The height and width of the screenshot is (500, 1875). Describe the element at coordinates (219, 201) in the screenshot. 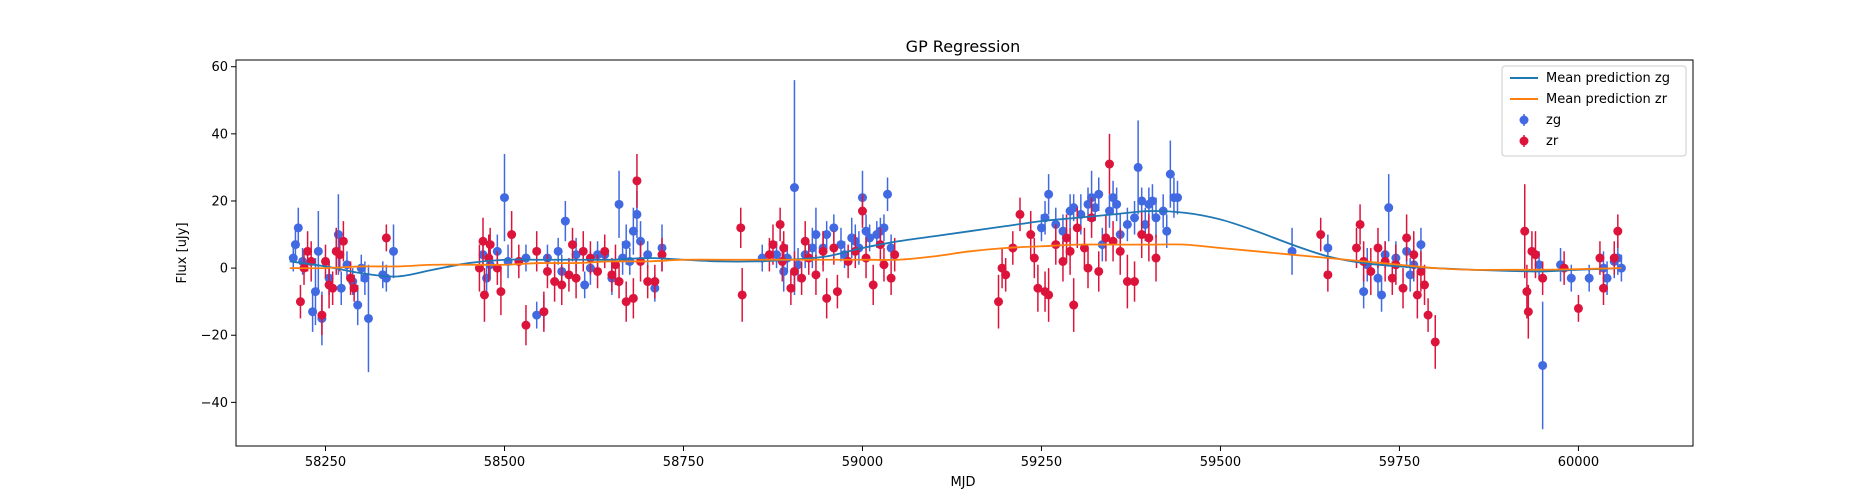

I see `y-tick-label: 20` at that location.